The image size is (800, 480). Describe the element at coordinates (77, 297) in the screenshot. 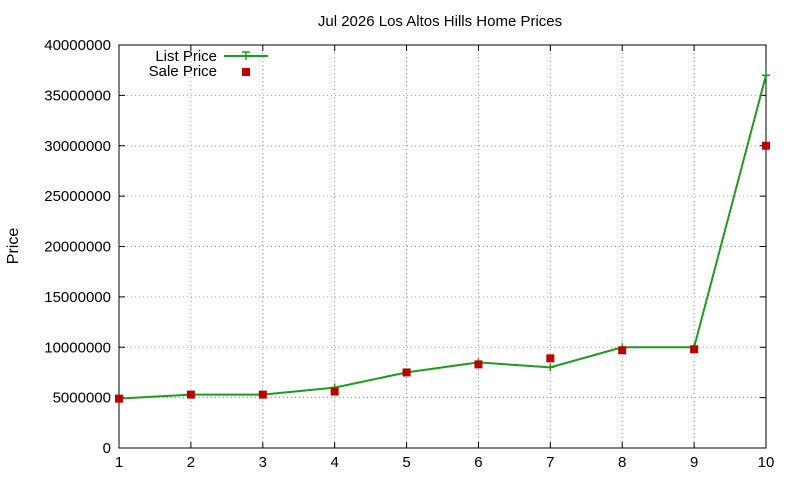

I see `y-tick-label: 15000000` at that location.